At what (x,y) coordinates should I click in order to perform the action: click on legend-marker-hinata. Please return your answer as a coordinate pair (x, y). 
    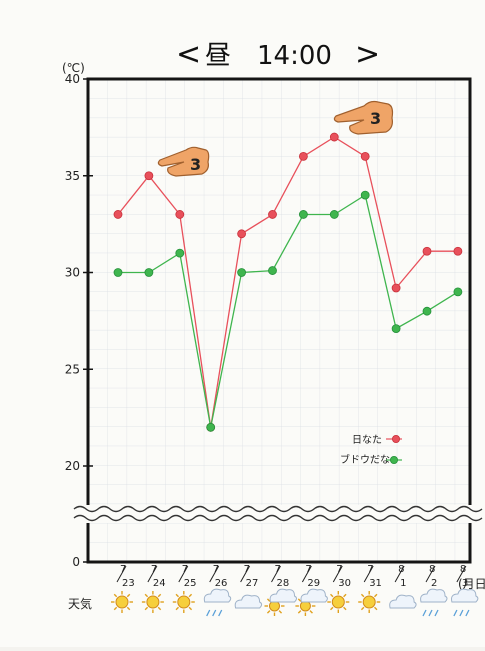
    Looking at the image, I should click on (395, 438).